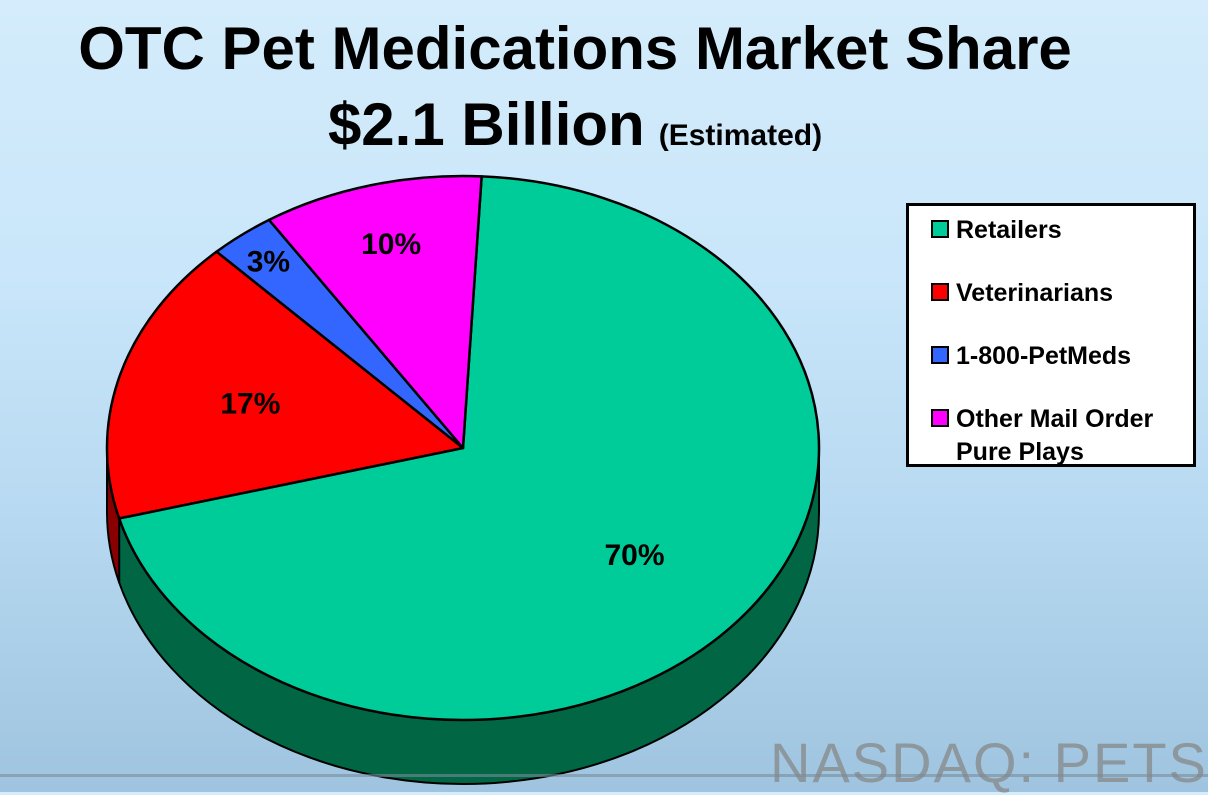  Describe the element at coordinates (1020, 452) in the screenshot. I see `legend-label-other-line2: Pure Plays` at that location.